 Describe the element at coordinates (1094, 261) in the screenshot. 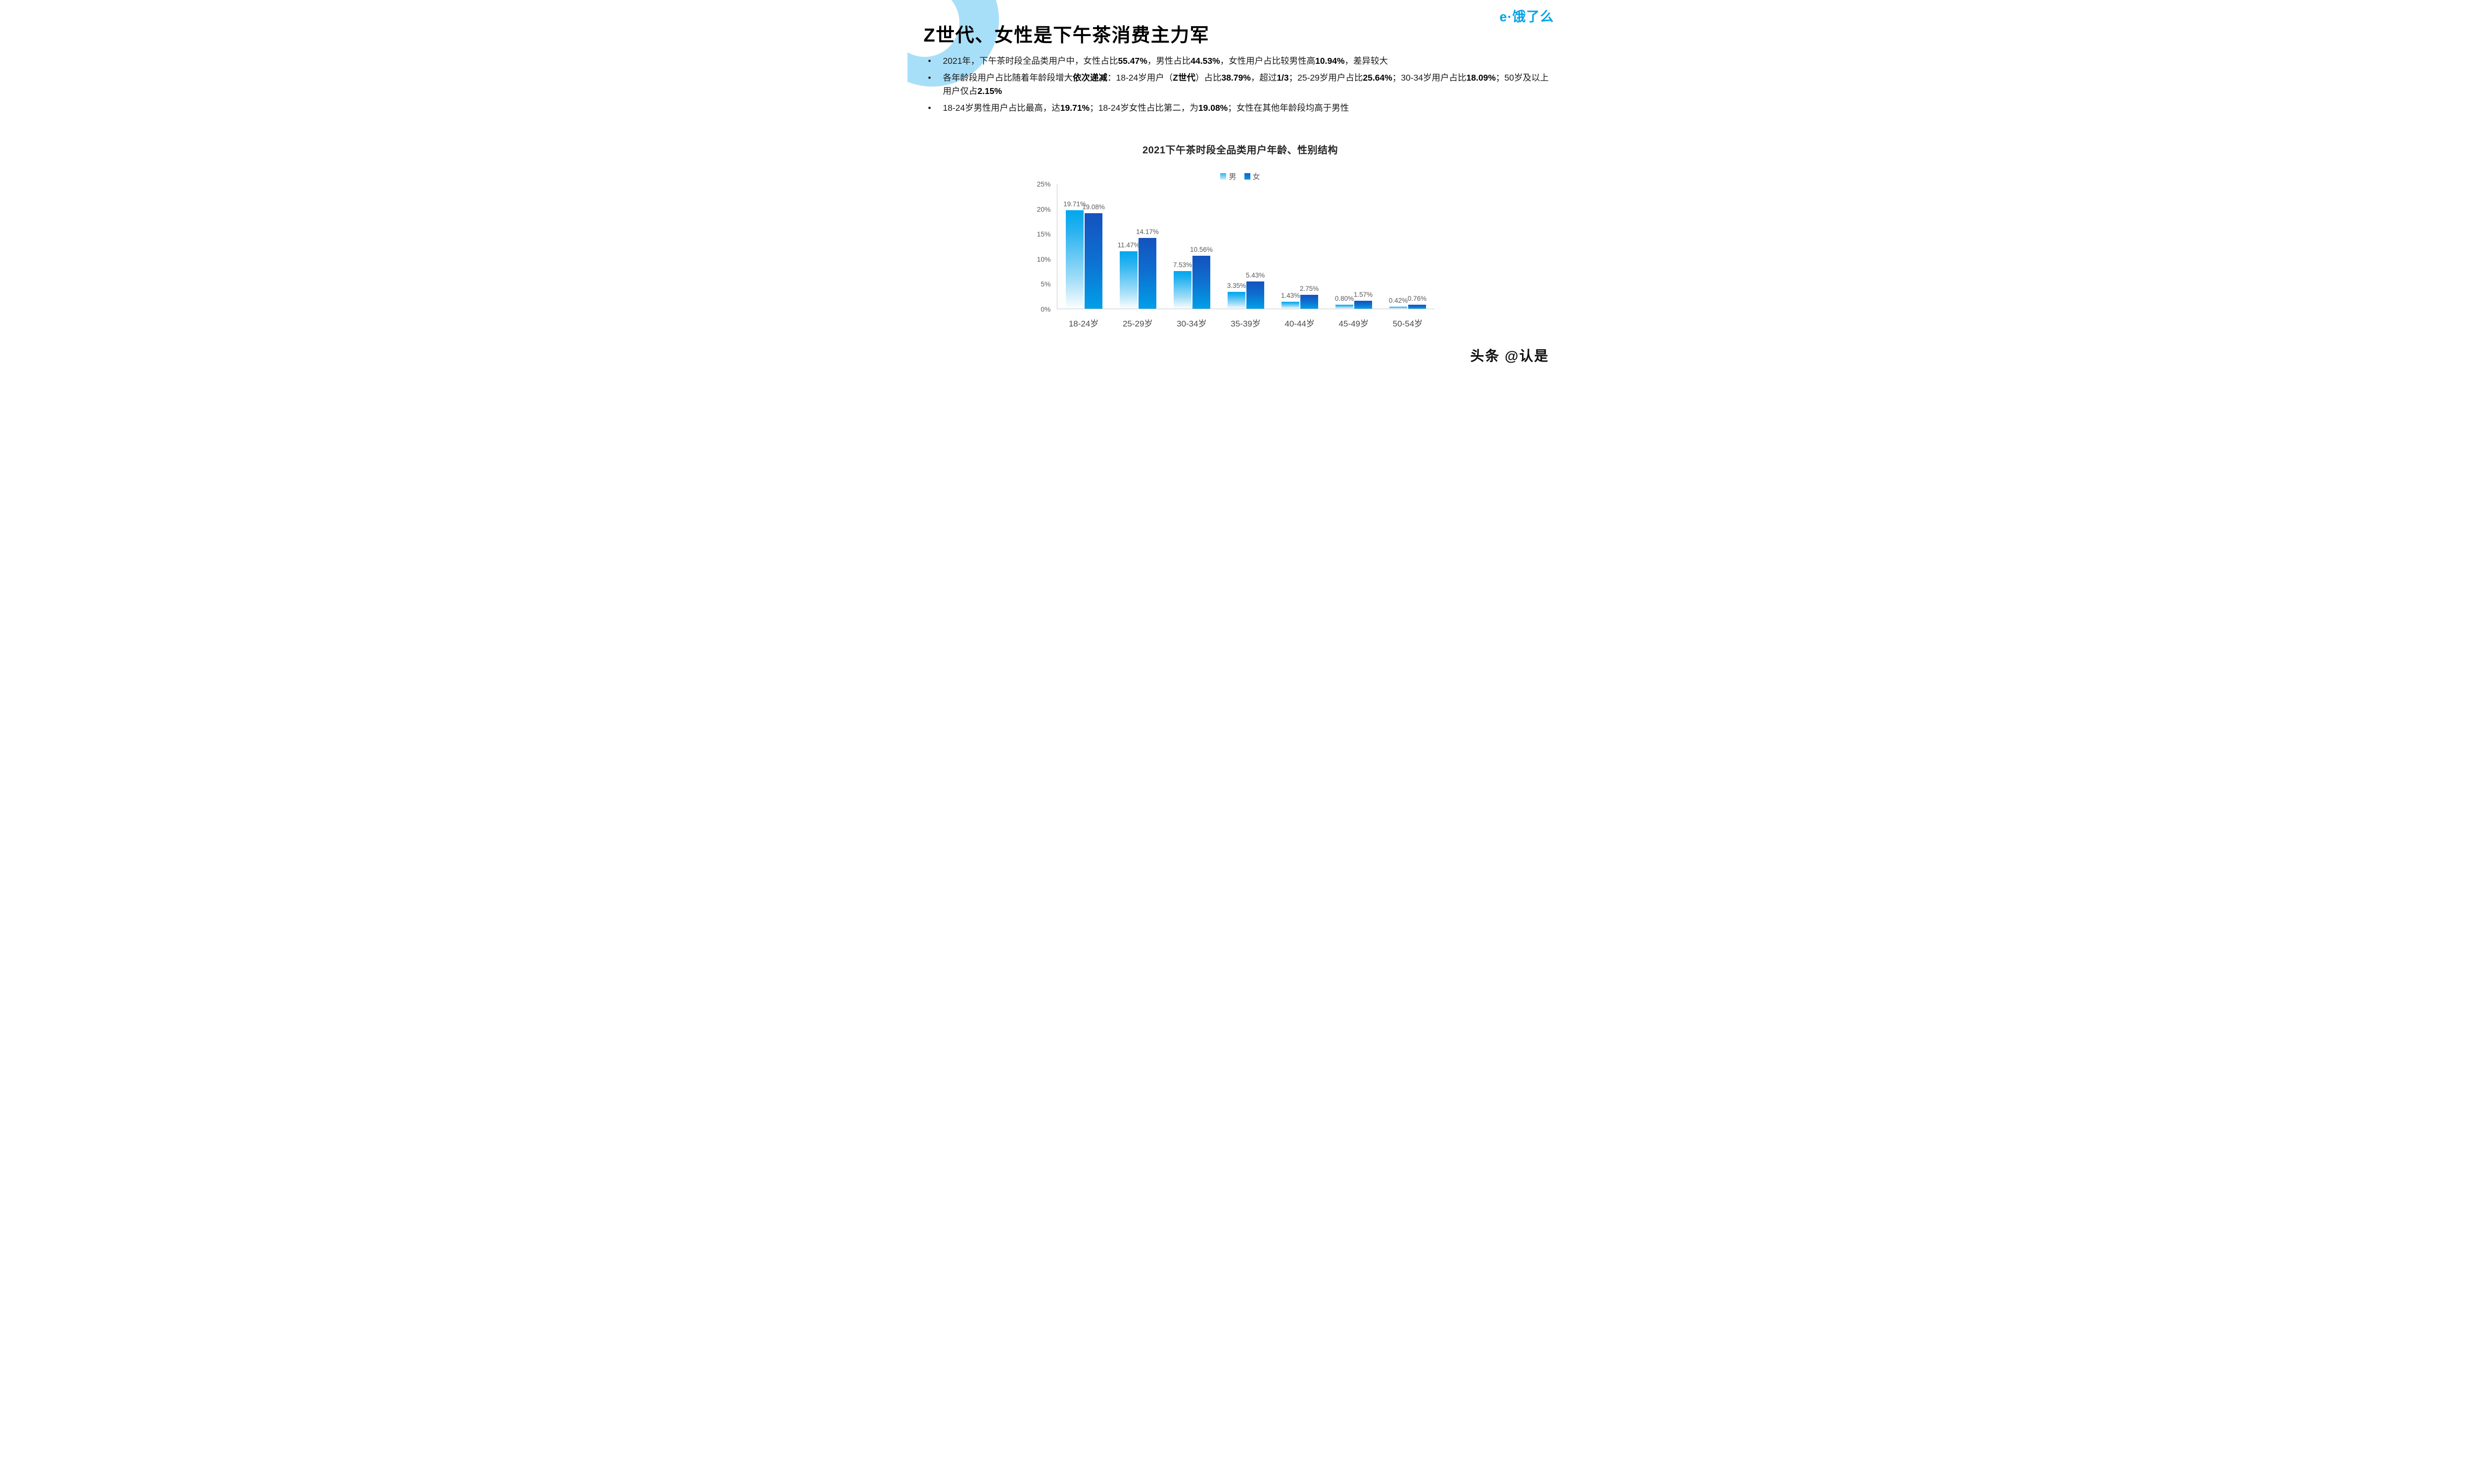

I see `bar-女-18-24岁` at that location.